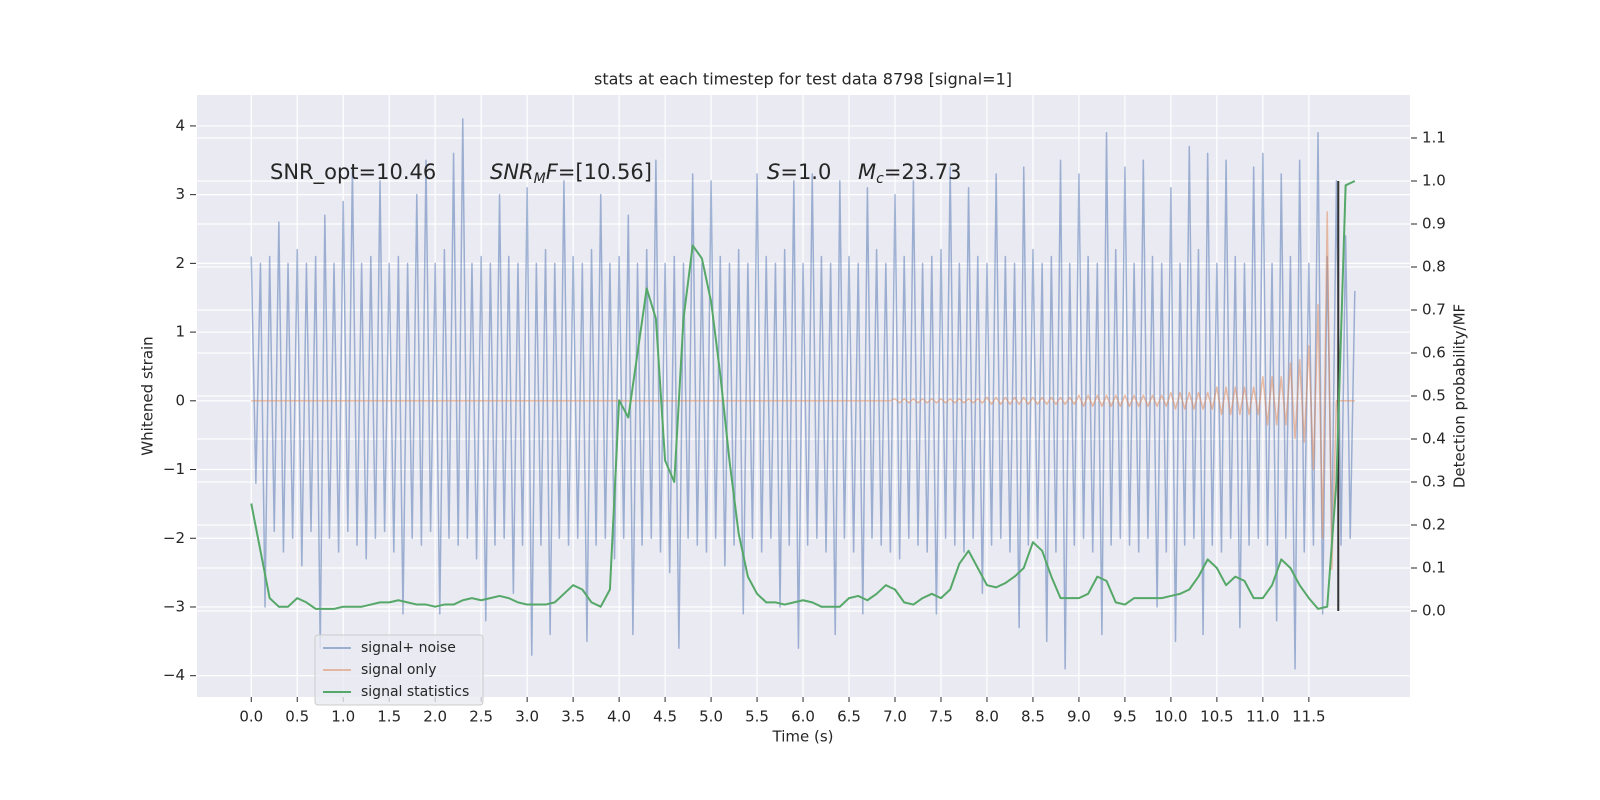 This screenshot has width=1600, height=800. Describe the element at coordinates (803, 717) in the screenshot. I see `x-tick-label: 6.0` at that location.